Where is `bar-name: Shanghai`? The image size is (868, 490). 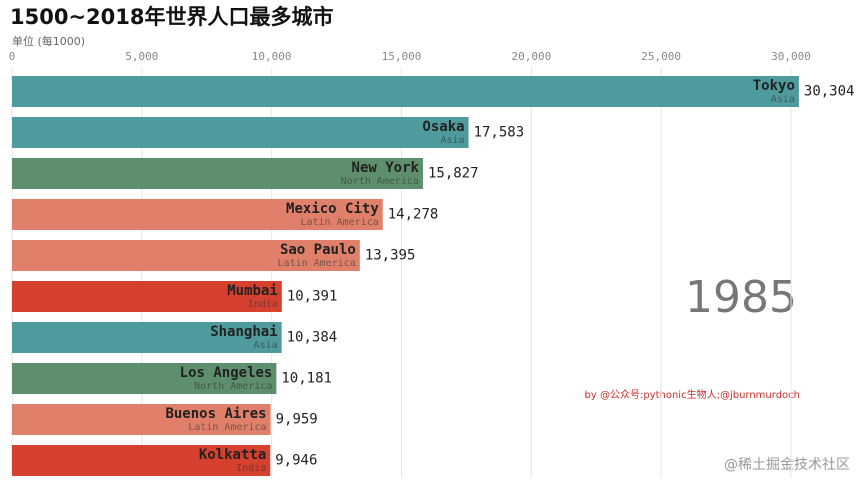
bar-name: Shanghai is located at coordinates (243, 332).